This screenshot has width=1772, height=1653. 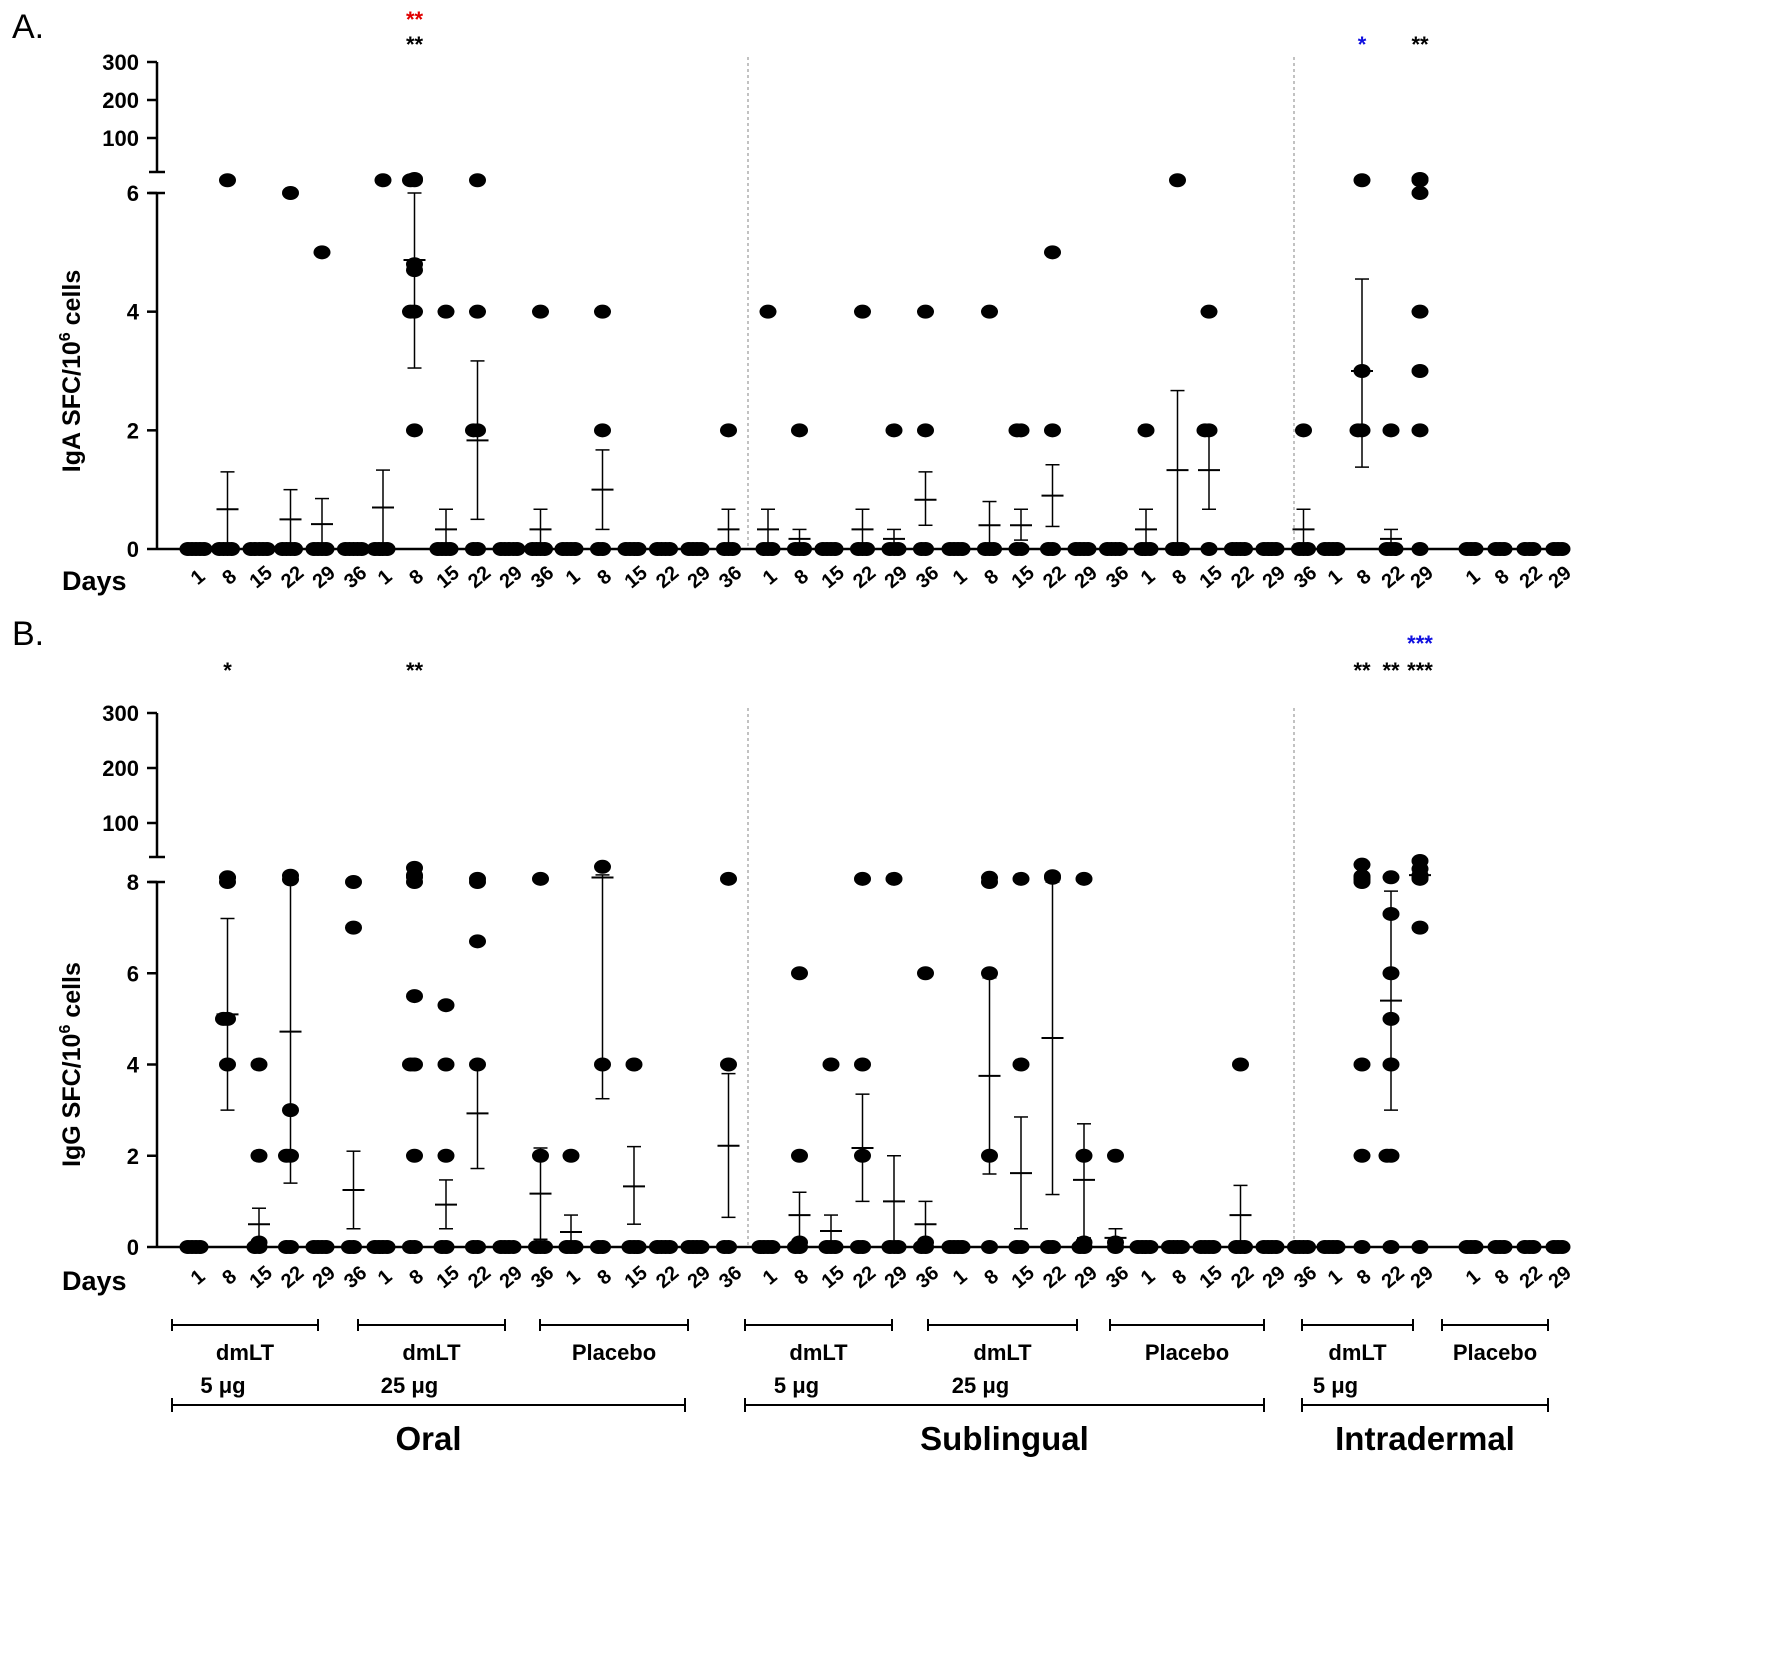 I want to click on y-axis-label: IgG SFC/106 cells, so click(x=71, y=1064).